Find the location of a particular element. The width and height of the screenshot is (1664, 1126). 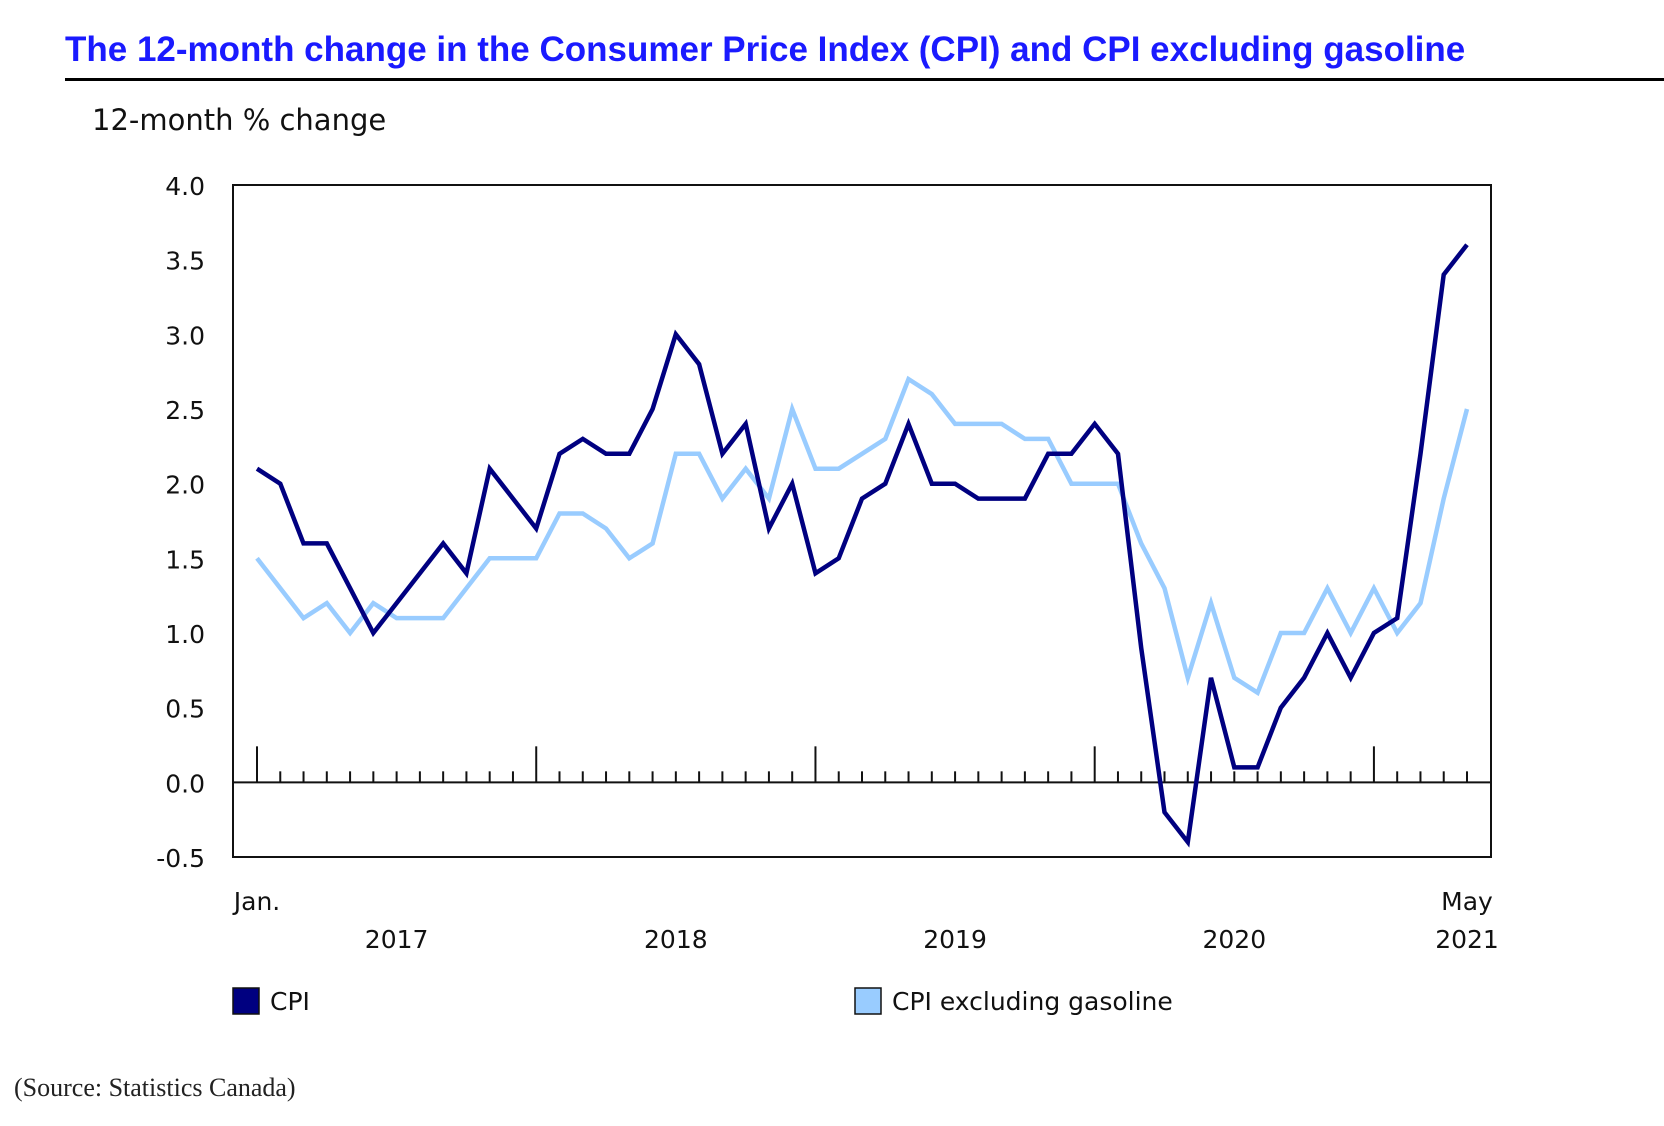

x-year-label: 2018 is located at coordinates (676, 939).